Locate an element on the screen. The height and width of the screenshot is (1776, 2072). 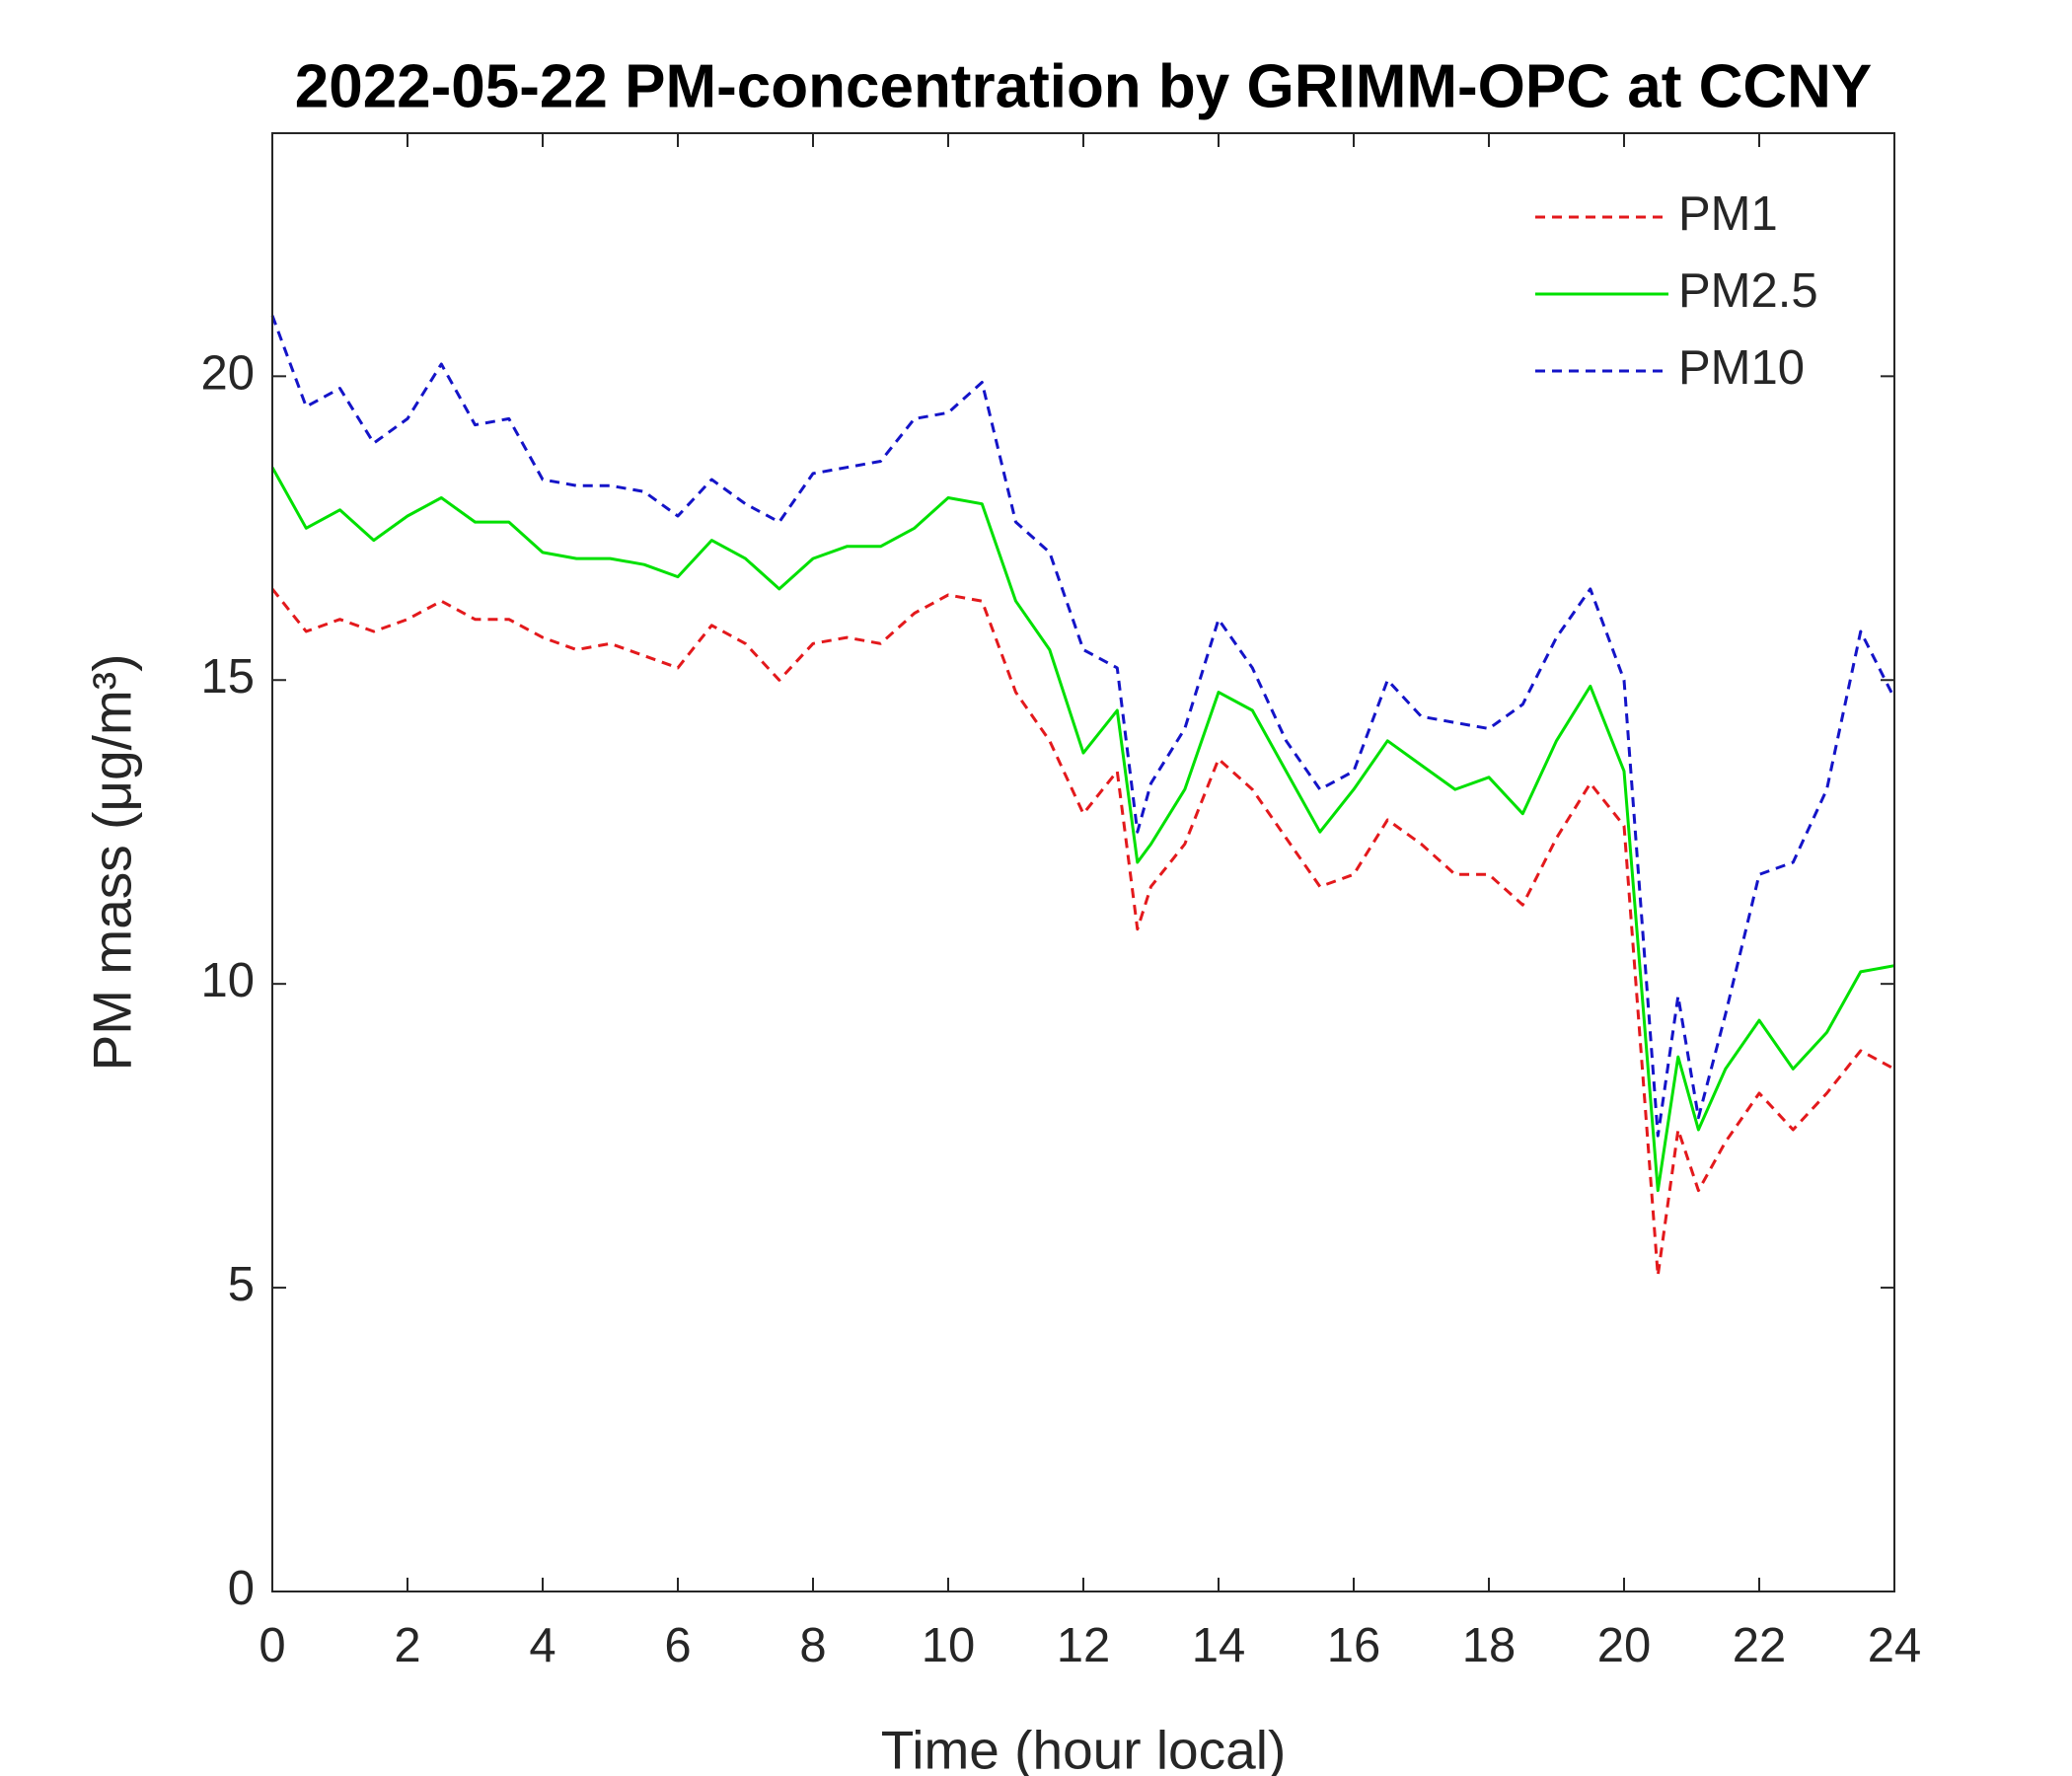
x-tick-label: 22 is located at coordinates (1760, 1646).